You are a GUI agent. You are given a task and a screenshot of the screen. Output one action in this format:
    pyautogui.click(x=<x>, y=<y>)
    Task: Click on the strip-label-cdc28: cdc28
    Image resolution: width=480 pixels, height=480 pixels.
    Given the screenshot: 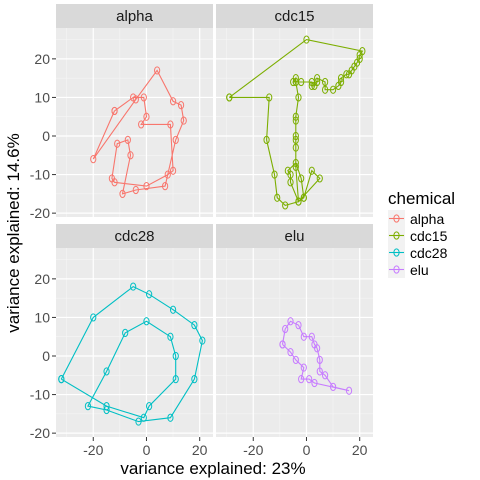 What is the action you would take?
    pyautogui.click(x=134, y=236)
    